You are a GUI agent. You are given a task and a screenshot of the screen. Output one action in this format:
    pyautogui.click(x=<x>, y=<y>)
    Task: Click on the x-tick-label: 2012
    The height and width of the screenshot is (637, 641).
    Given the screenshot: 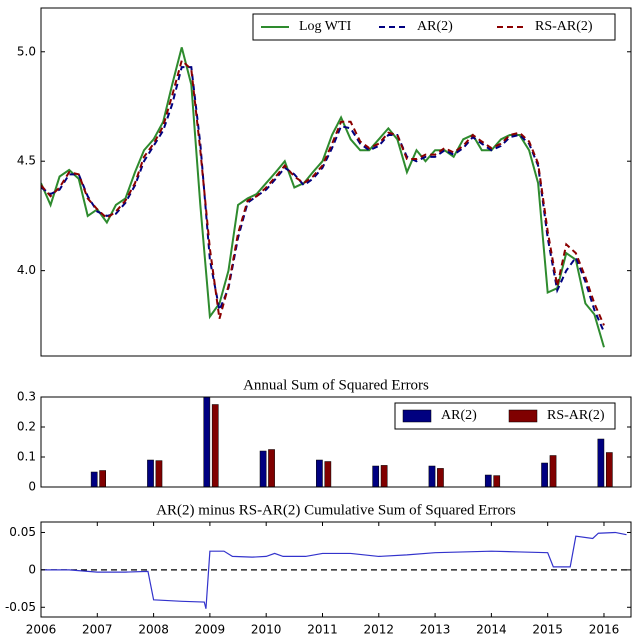 What is the action you would take?
    pyautogui.click(x=379, y=630)
    